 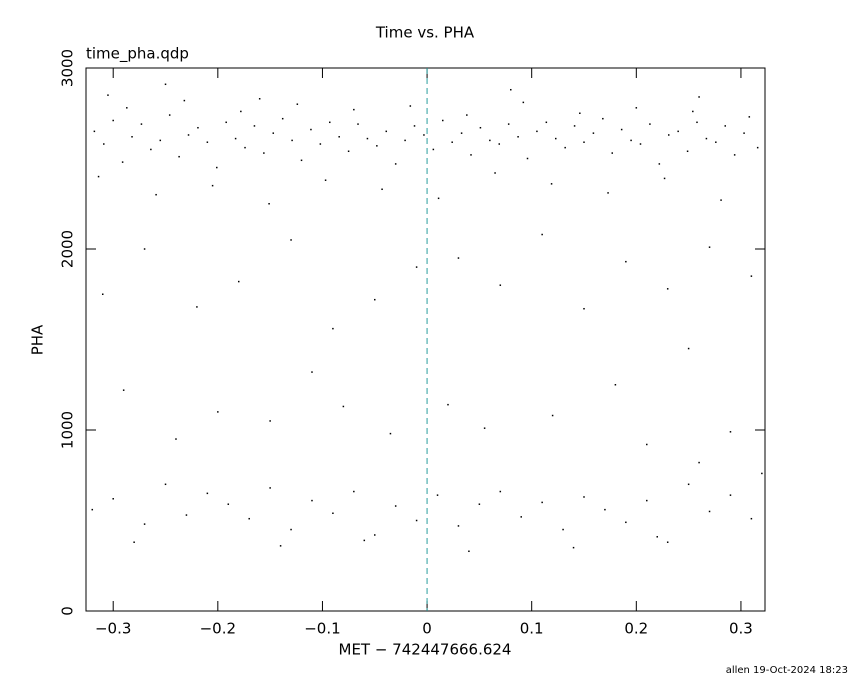 What do you see at coordinates (68, 611) in the screenshot?
I see `y-tick-label: 0` at bounding box center [68, 611].